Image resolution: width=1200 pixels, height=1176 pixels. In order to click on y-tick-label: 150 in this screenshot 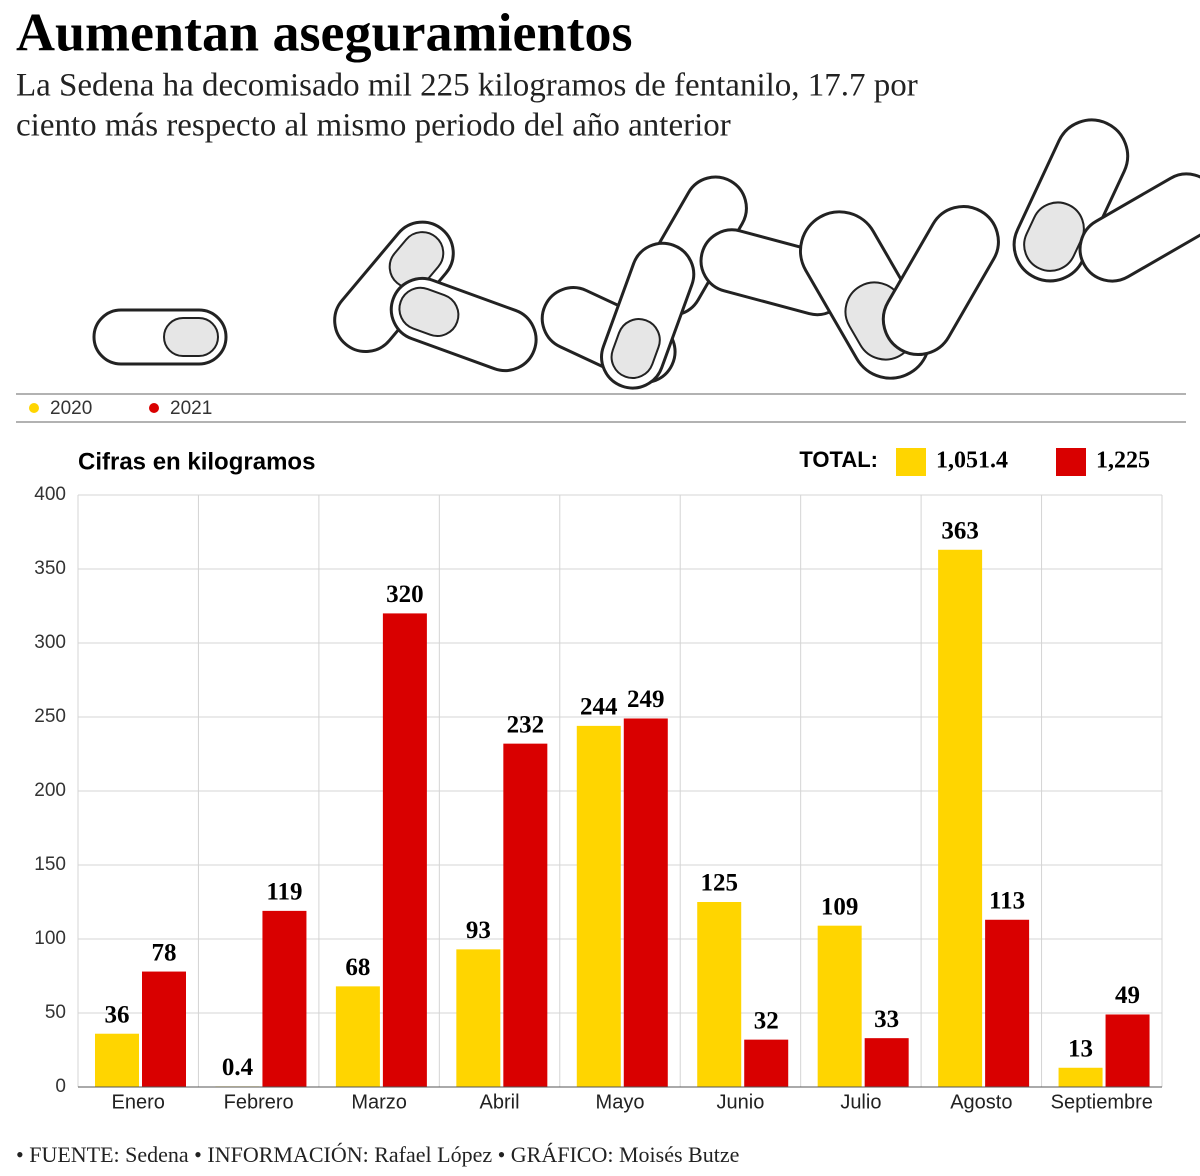, I will do `click(50, 864)`.